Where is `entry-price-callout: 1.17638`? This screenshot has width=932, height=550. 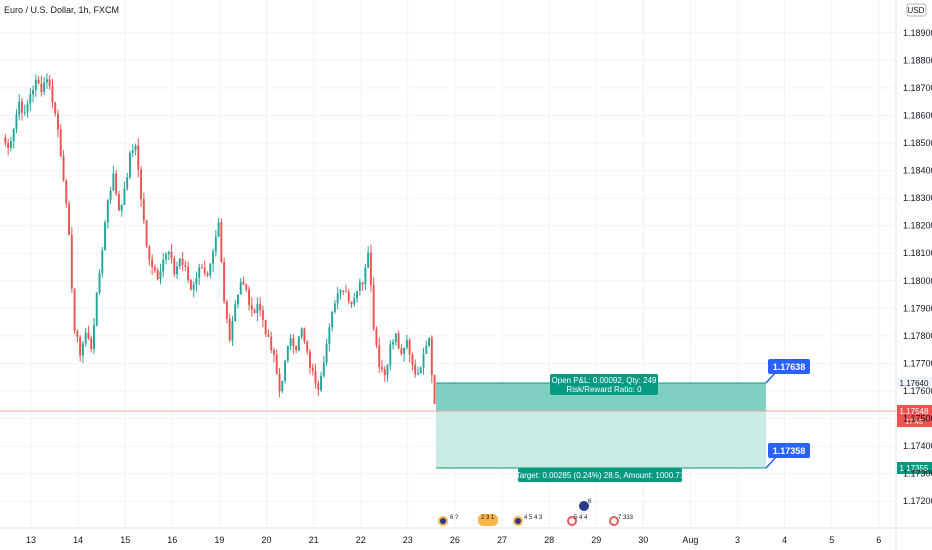 entry-price-callout: 1.17638 is located at coordinates (787, 371).